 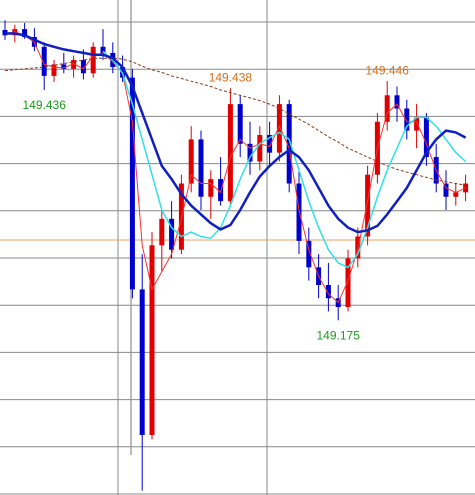 What do you see at coordinates (388, 70) in the screenshot?
I see `price-annotation: 149.446` at bounding box center [388, 70].